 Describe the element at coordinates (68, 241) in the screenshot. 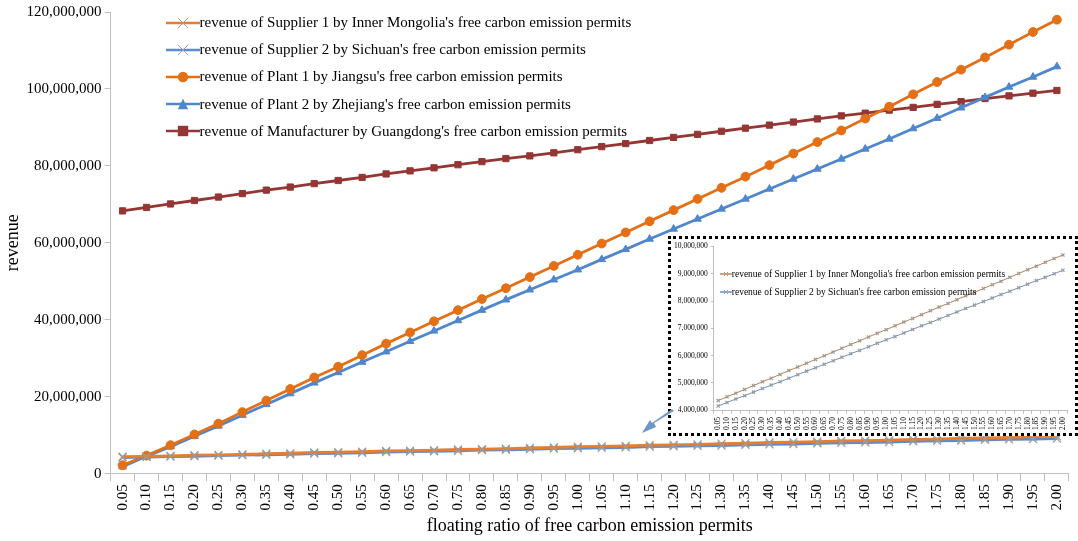

I see `y-tick-label: 60,000,000` at that location.